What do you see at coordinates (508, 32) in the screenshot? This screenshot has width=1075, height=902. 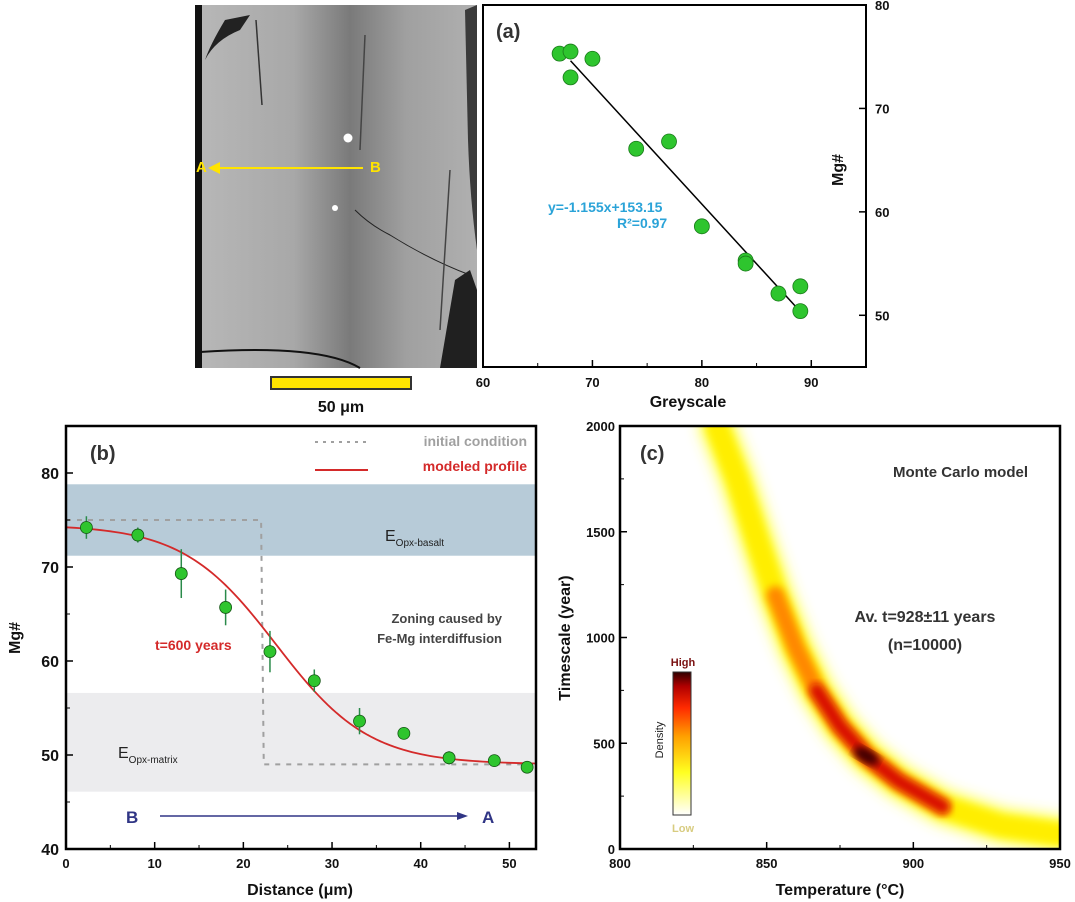 I see `panel-a-label: (a)` at bounding box center [508, 32].